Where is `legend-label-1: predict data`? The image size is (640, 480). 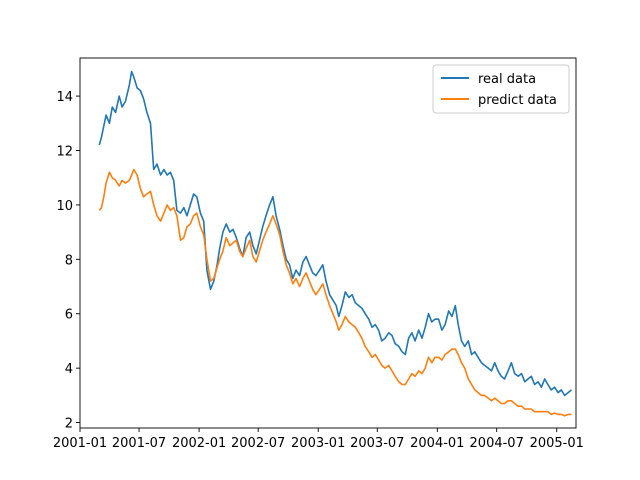
legend-label-1: predict data is located at coordinates (517, 100).